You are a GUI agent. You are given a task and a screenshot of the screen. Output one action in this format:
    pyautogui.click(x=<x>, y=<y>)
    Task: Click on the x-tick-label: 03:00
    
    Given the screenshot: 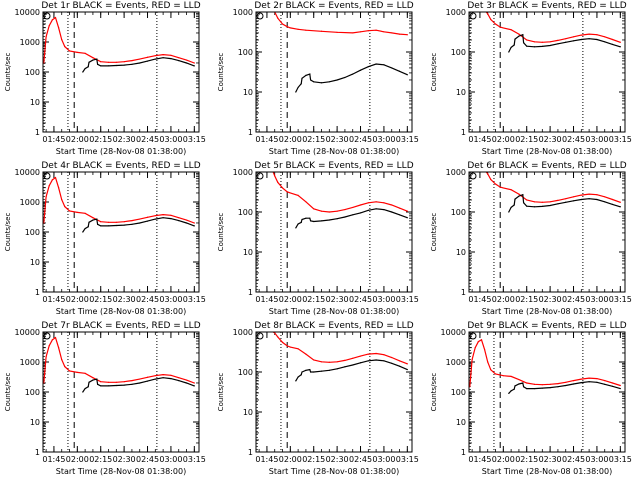 What is the action you would take?
    pyautogui.click(x=596, y=459)
    